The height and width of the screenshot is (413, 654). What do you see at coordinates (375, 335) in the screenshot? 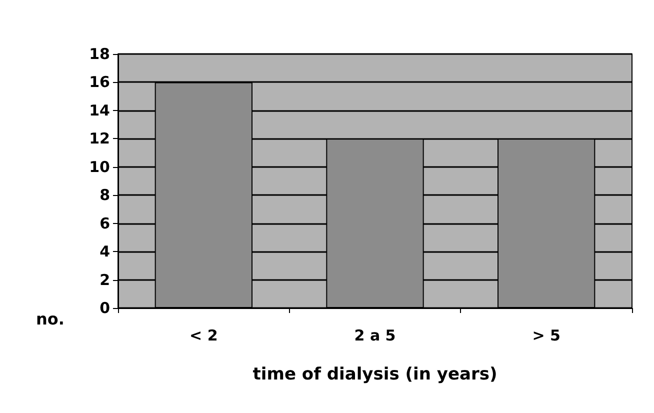
I see `x-tick-label: 2 a 5` at bounding box center [375, 335].